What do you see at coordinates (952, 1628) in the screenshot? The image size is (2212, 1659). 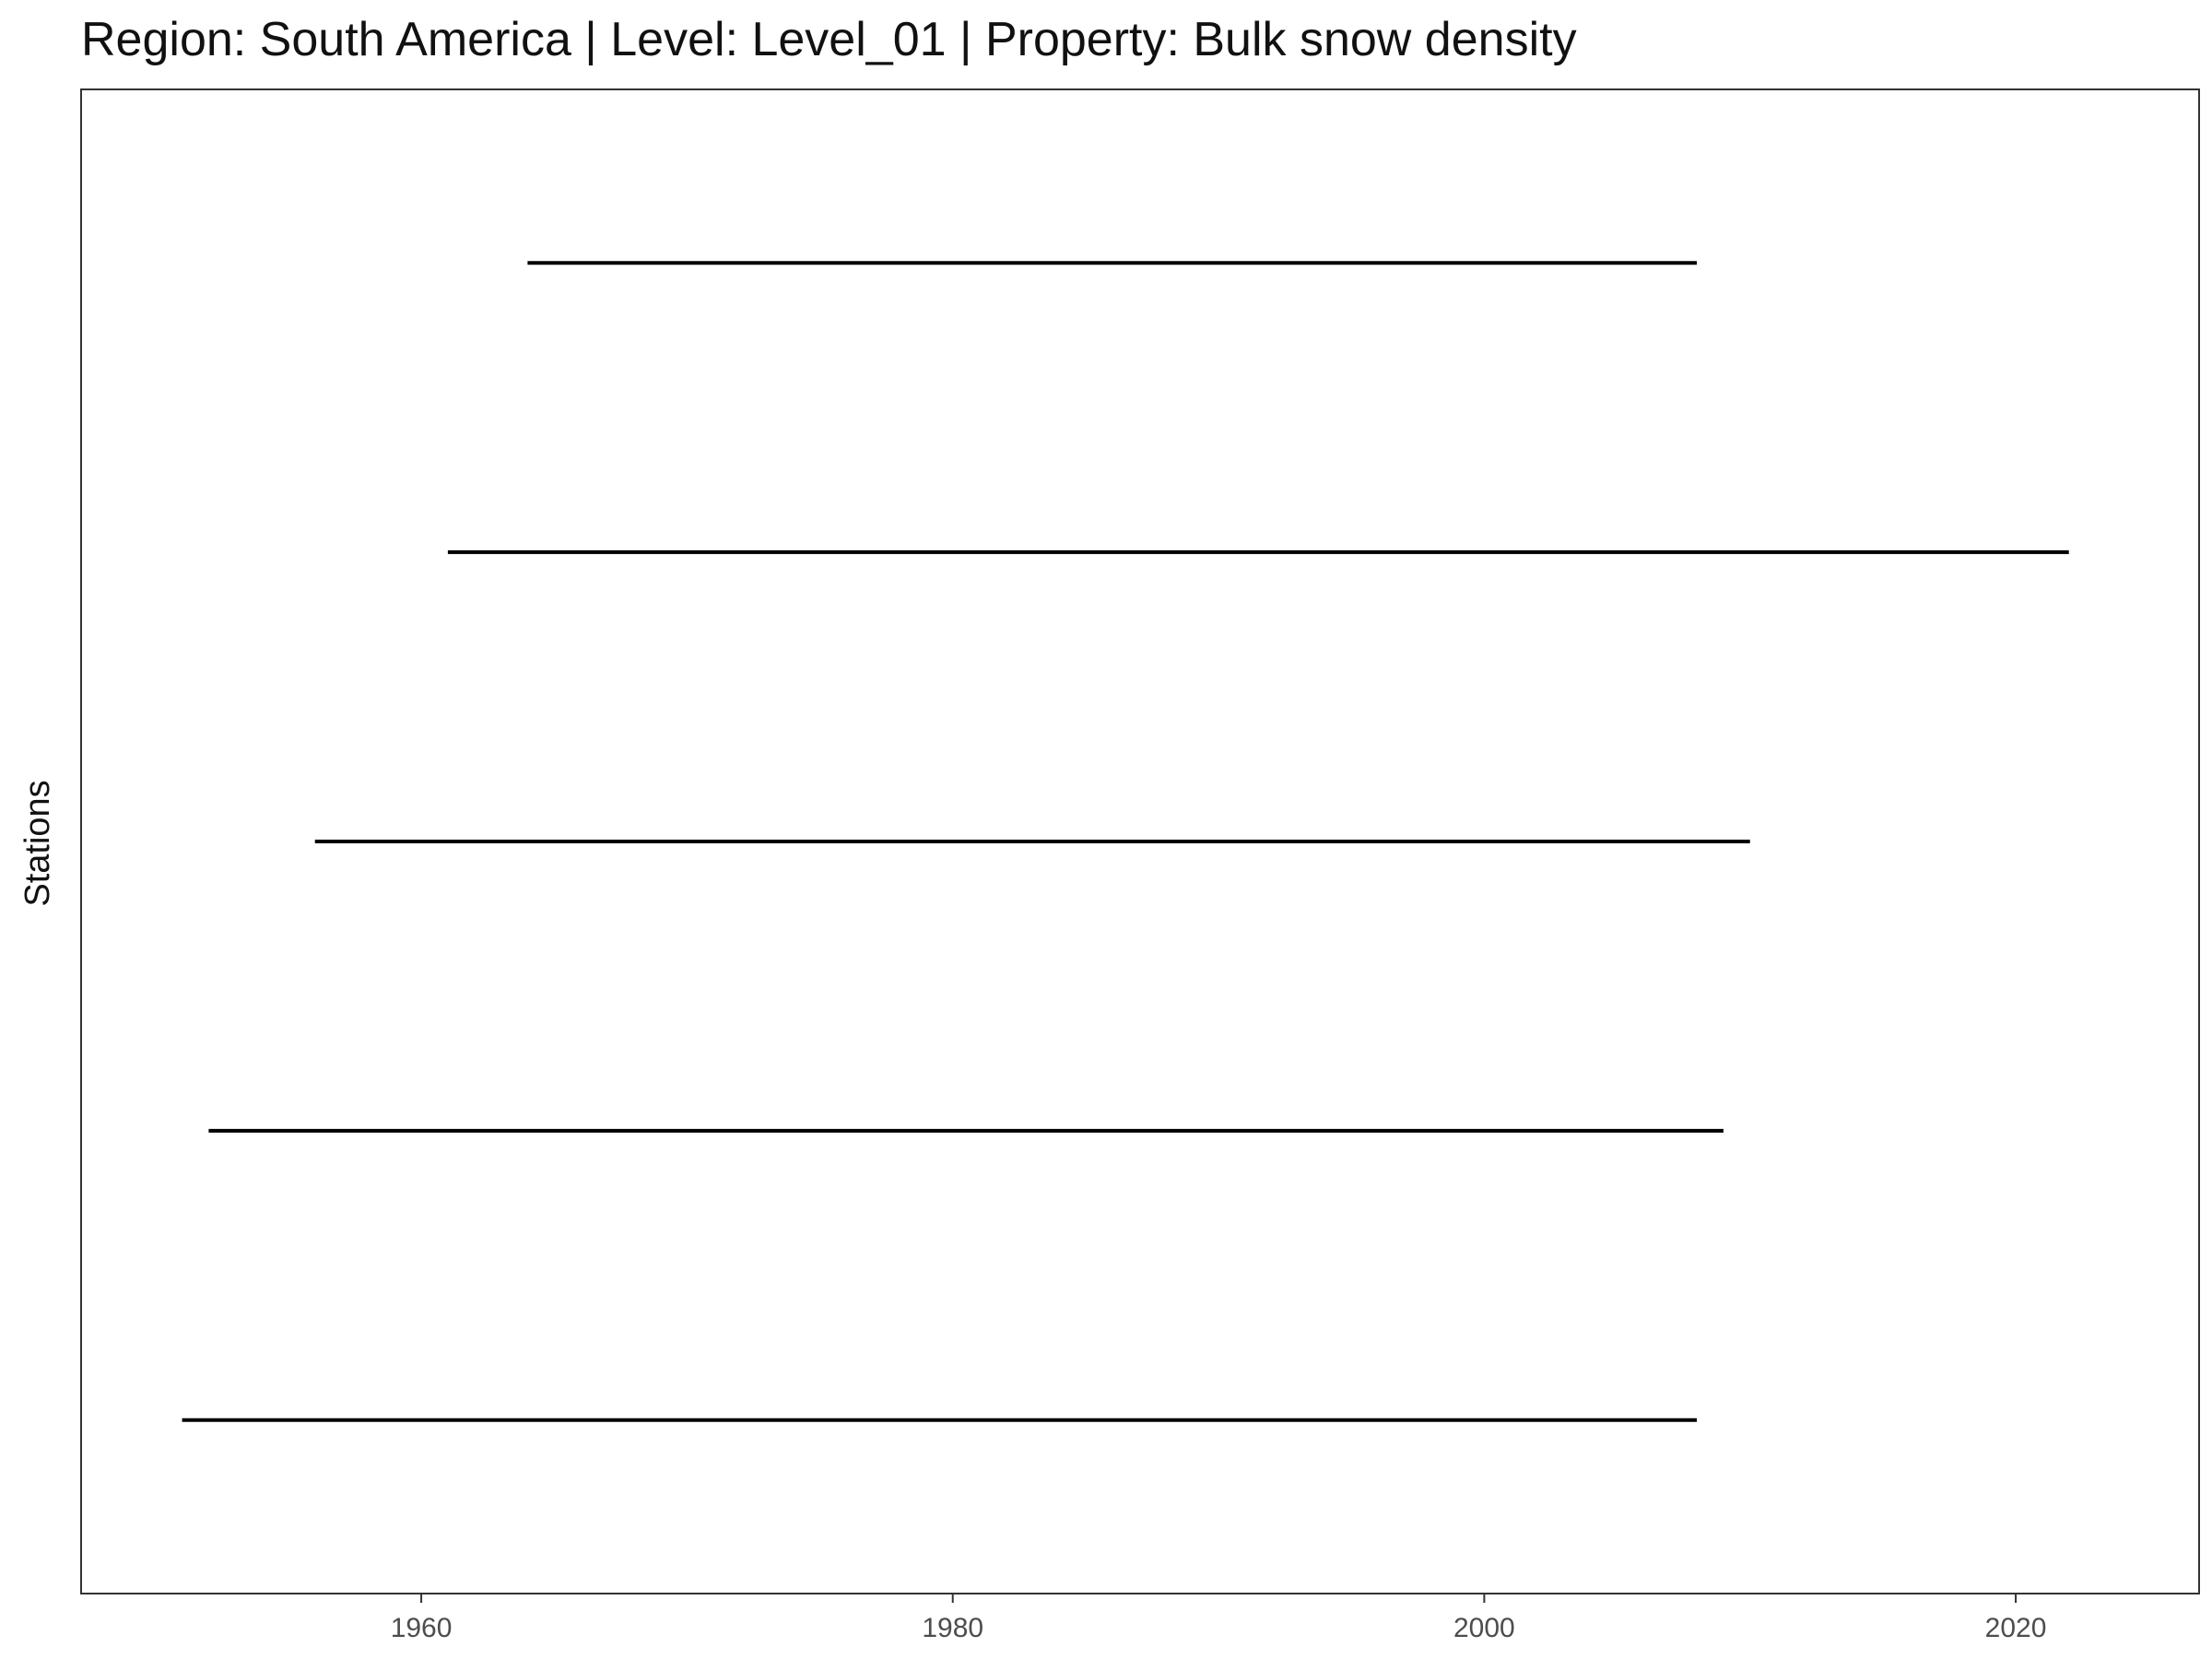 I see `x-tick-label-1980: 1980` at bounding box center [952, 1628].